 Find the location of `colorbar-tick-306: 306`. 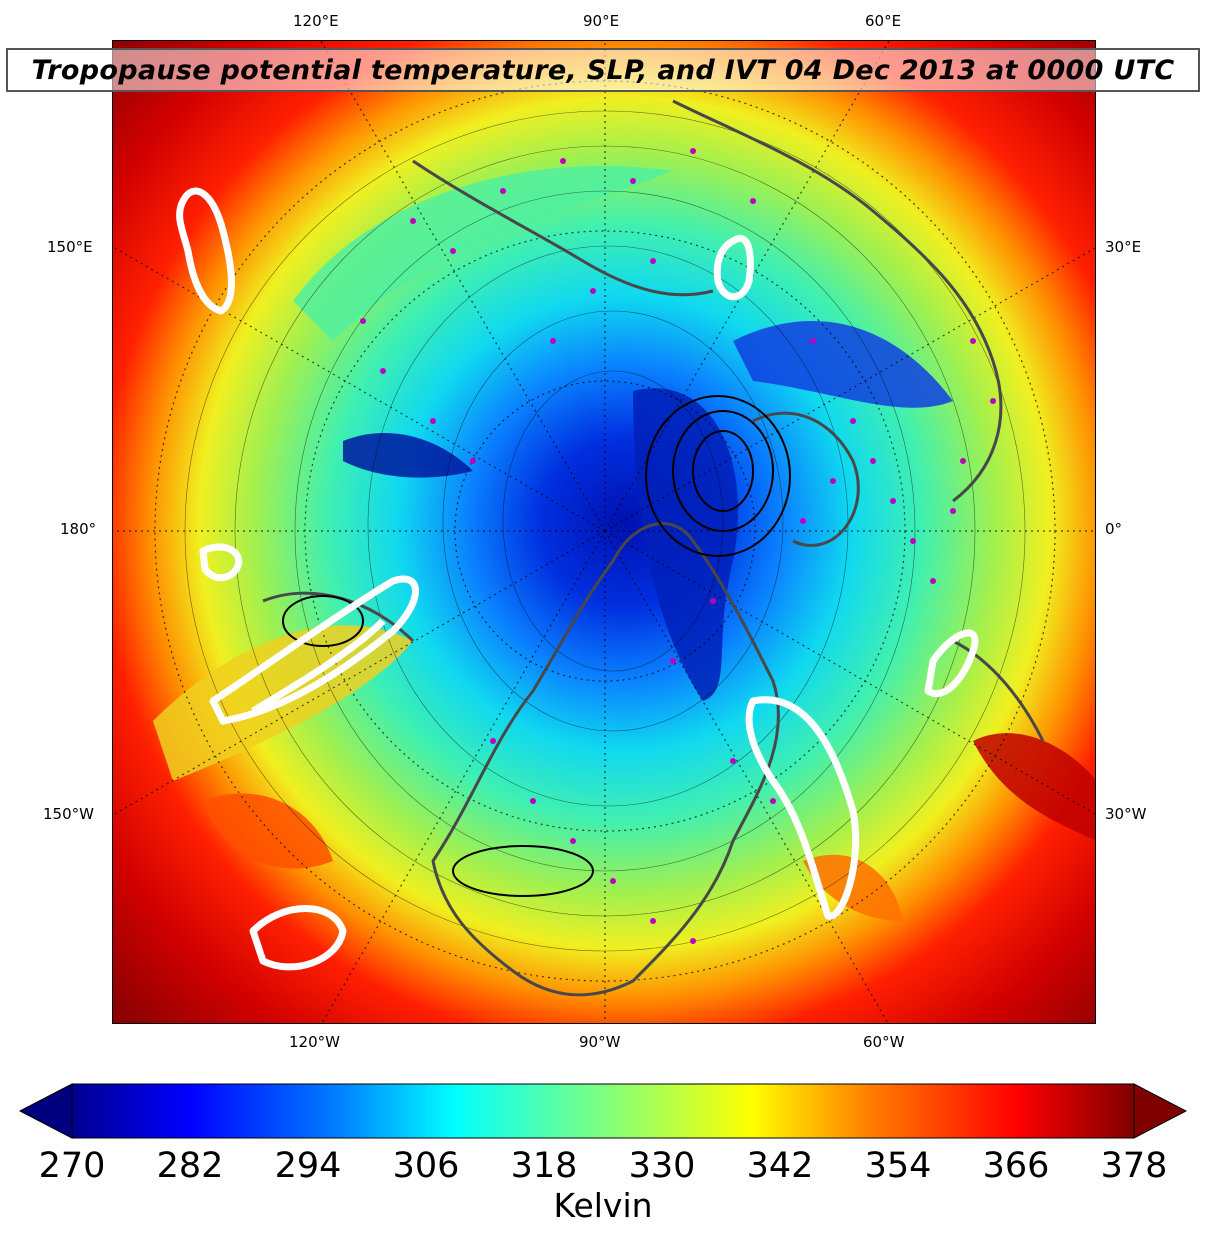

colorbar-tick-306: 306 is located at coordinates (426, 1166).